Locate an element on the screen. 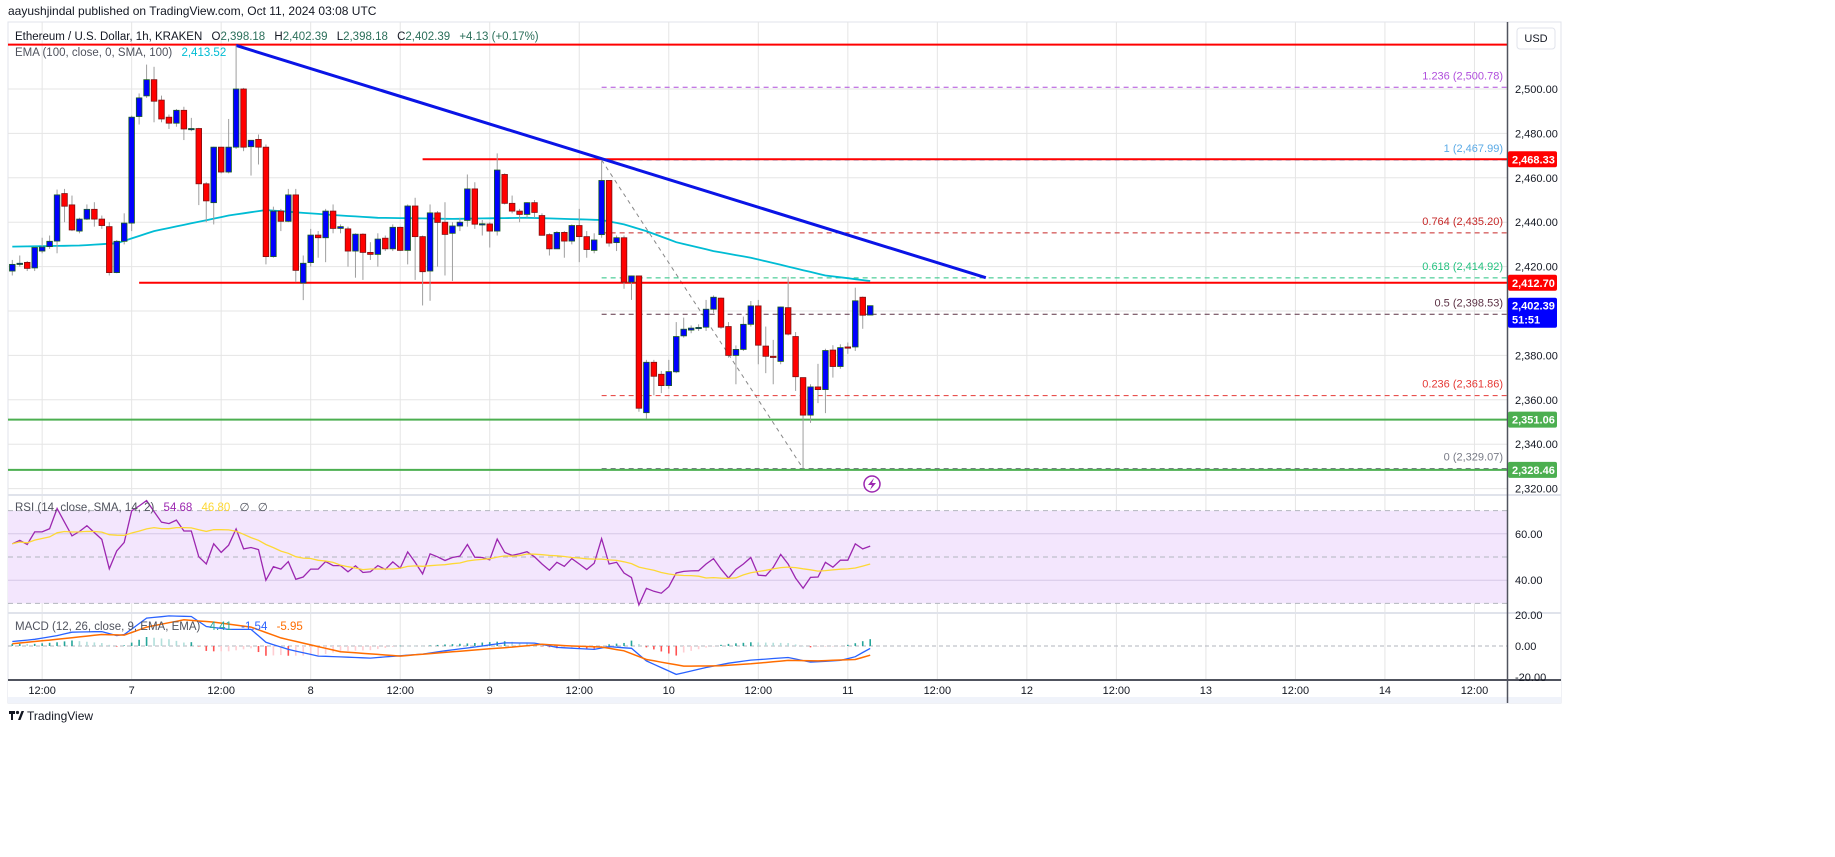 The height and width of the screenshot is (857, 1835). price-axis-label: 2,440.00 is located at coordinates (1536, 223).